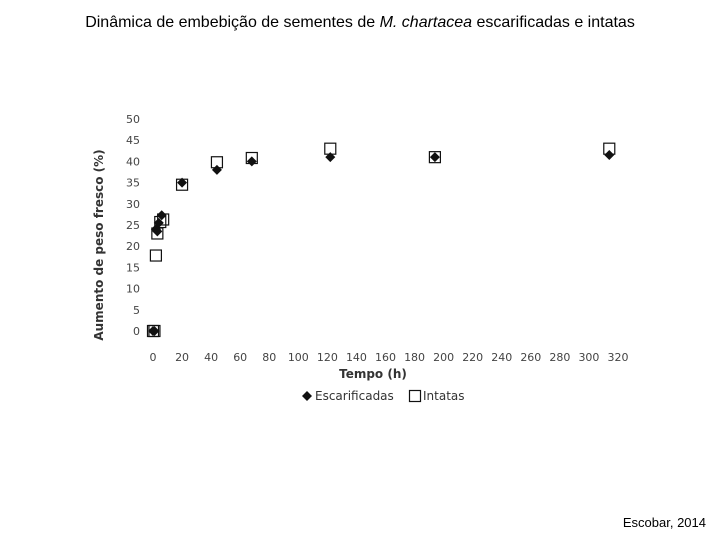 Image resolution: width=720 pixels, height=540 pixels. What do you see at coordinates (133, 183) in the screenshot?
I see `y-tick-label: 35` at bounding box center [133, 183].